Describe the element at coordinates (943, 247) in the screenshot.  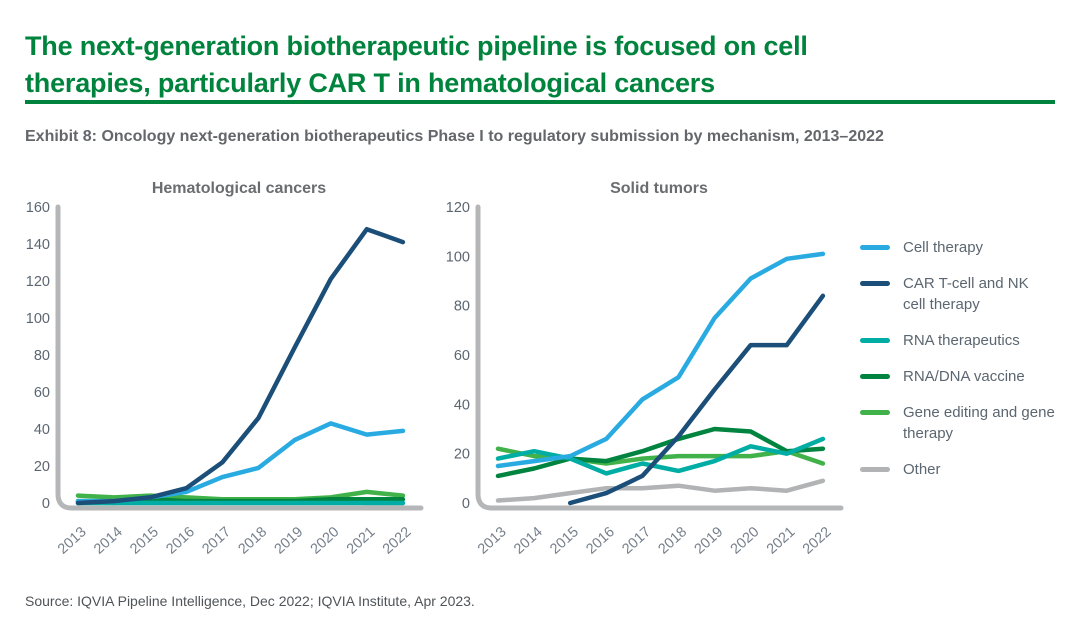
I see `legend-label: Cell therapy` at that location.